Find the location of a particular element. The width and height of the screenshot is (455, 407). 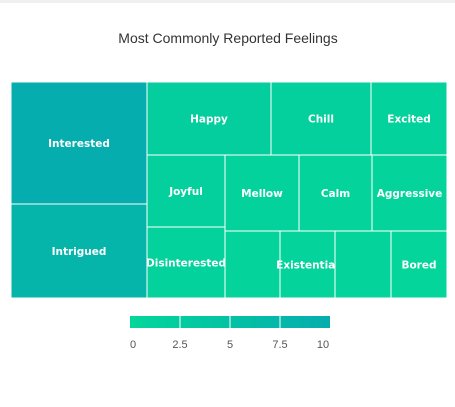

cell-label-mellow: Mellow is located at coordinates (262, 194).